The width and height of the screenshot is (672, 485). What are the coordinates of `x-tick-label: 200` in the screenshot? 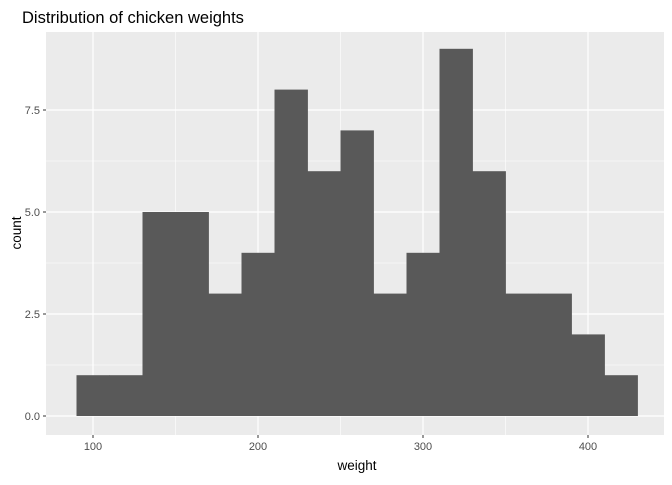 It's located at (258, 447).